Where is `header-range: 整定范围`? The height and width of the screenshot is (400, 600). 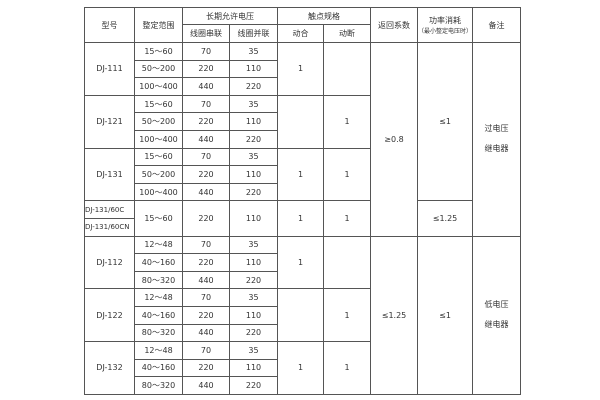 header-range: 整定范围 is located at coordinates (158, 25).